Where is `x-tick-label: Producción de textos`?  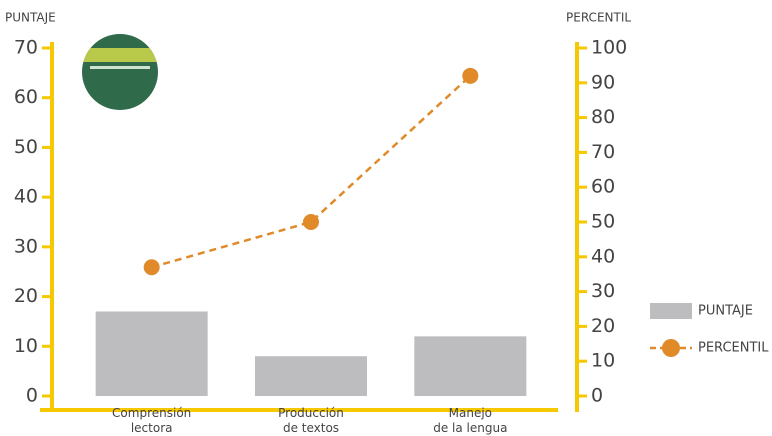 x-tick-label: Producción de textos is located at coordinates (311, 420).